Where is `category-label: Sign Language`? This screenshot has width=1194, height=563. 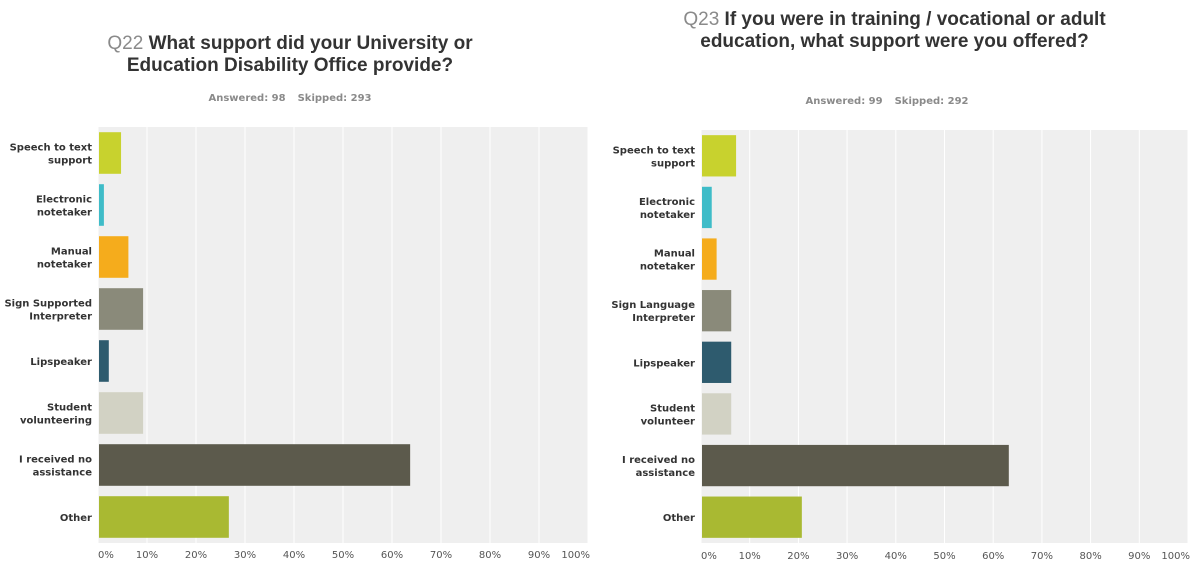 category-label: Sign Language is located at coordinates (653, 305).